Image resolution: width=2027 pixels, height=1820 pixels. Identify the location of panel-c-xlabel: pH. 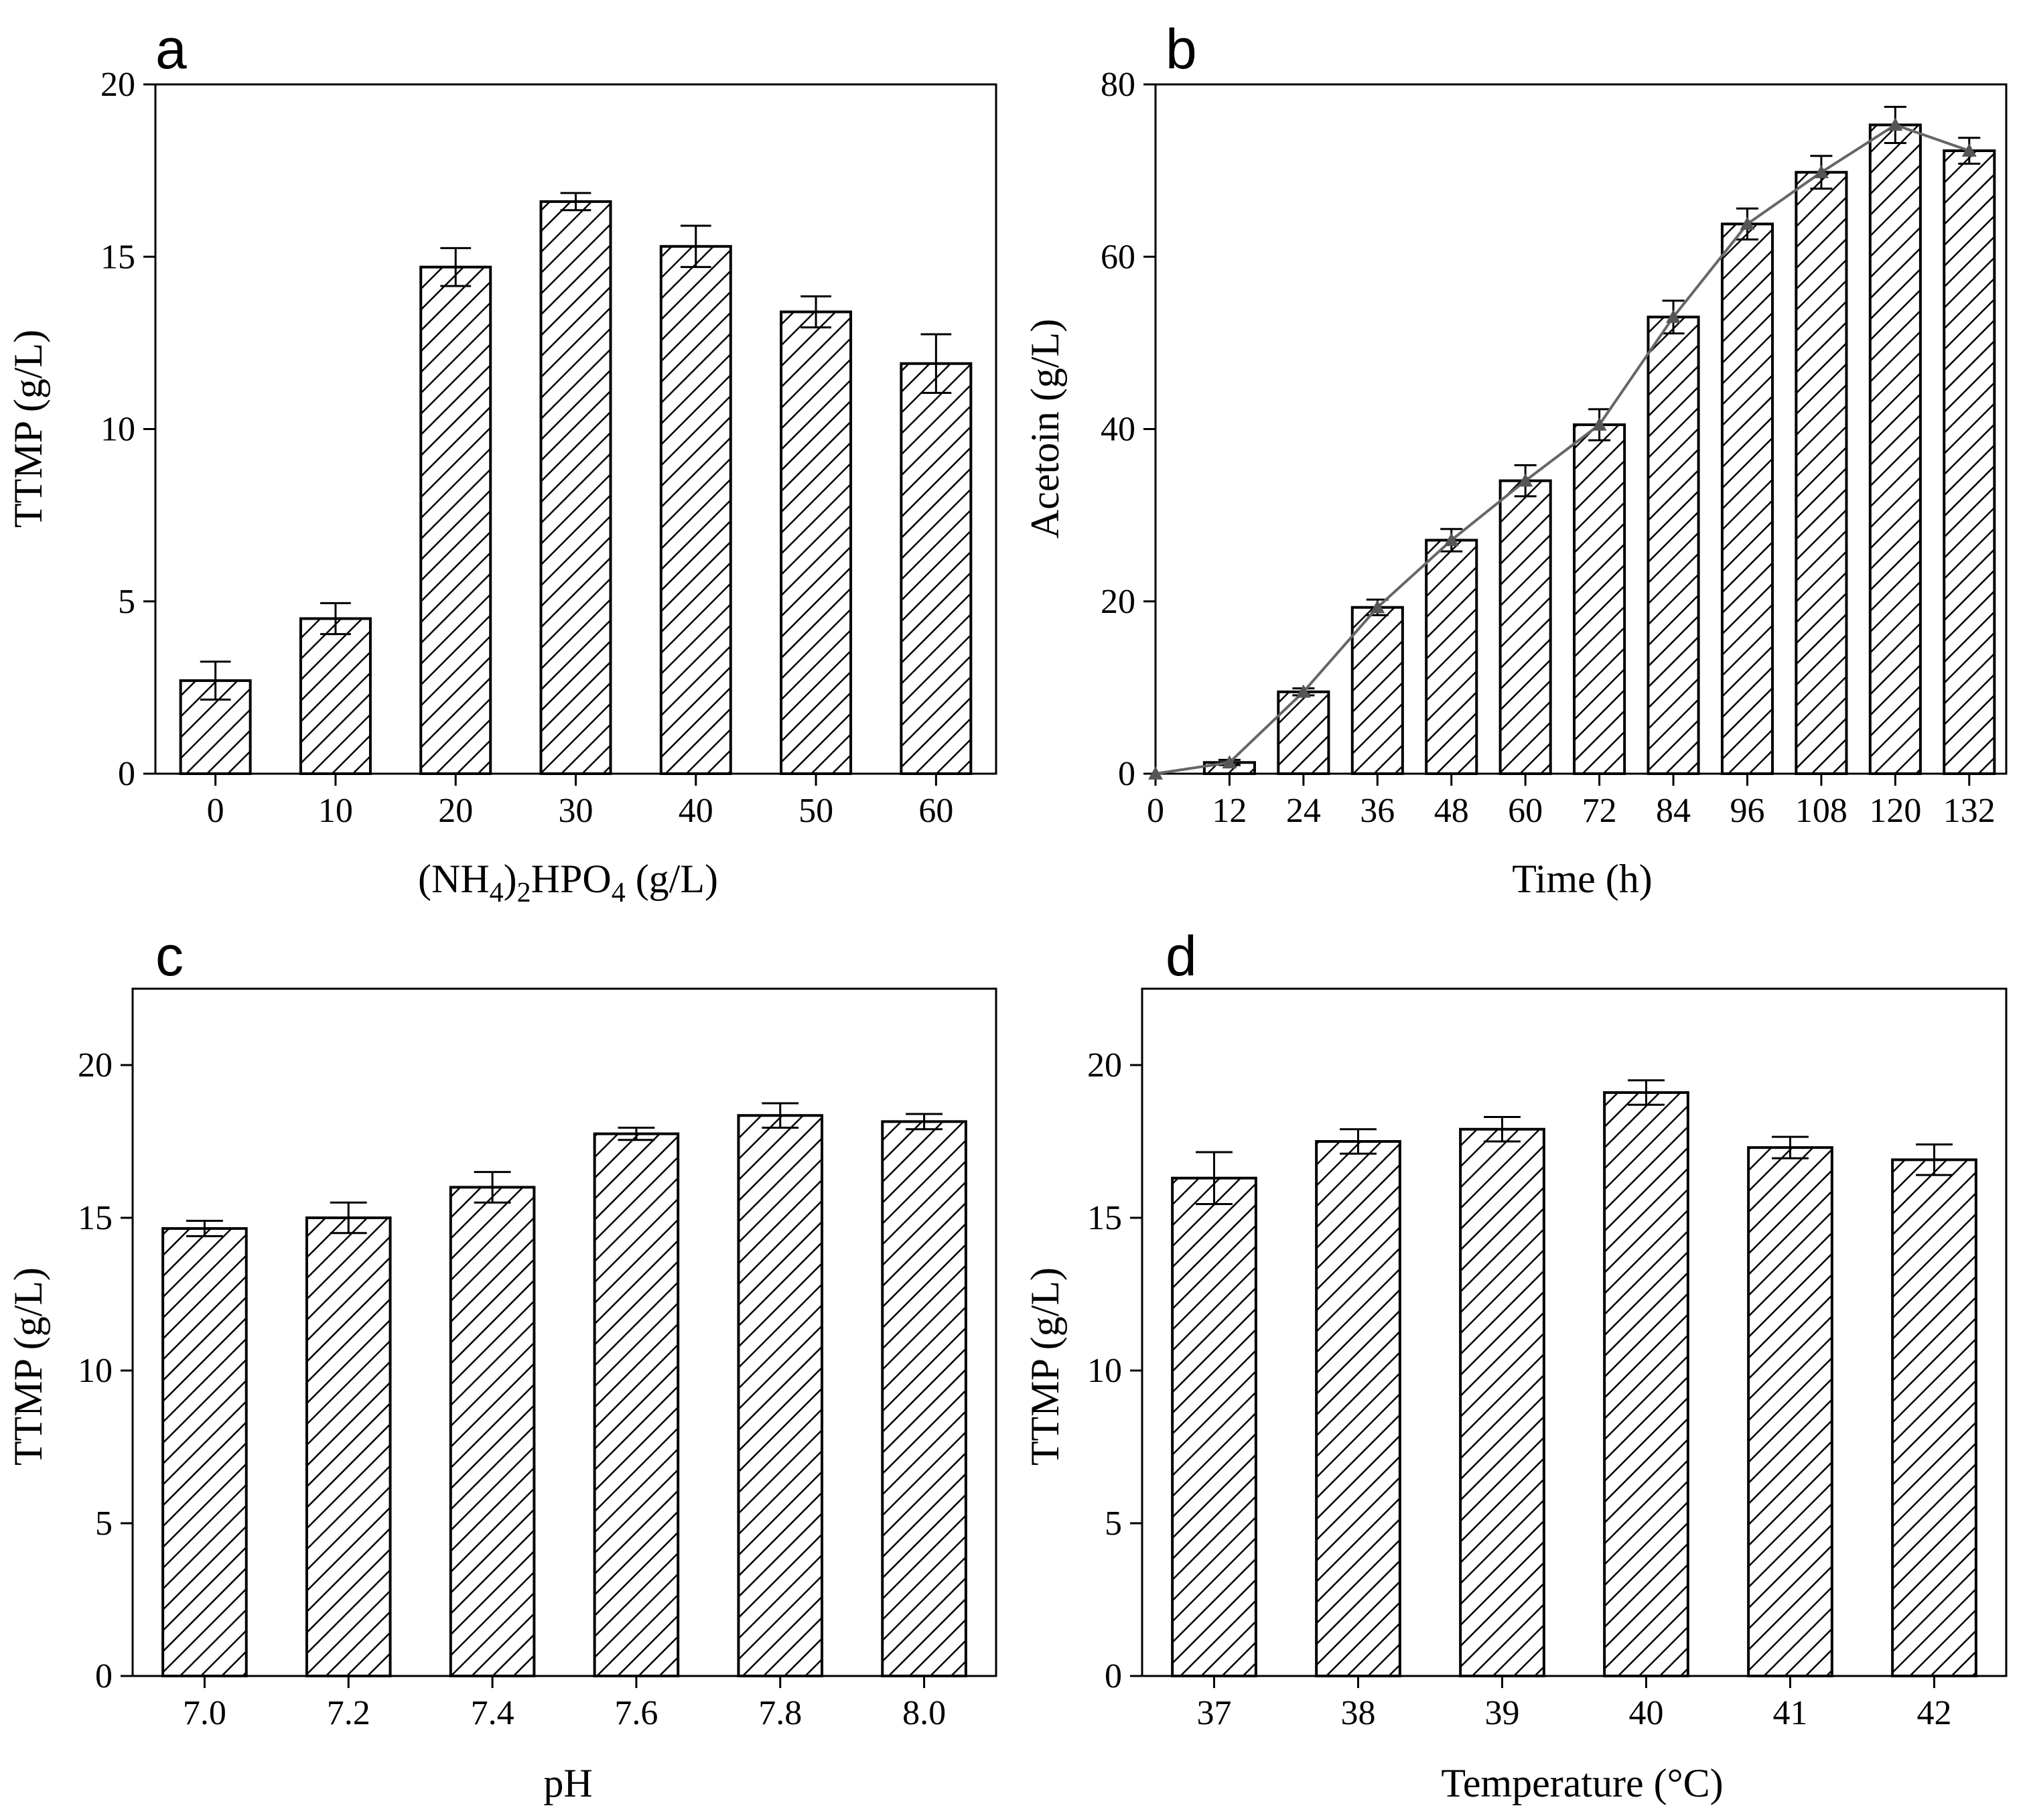
(567, 1783).